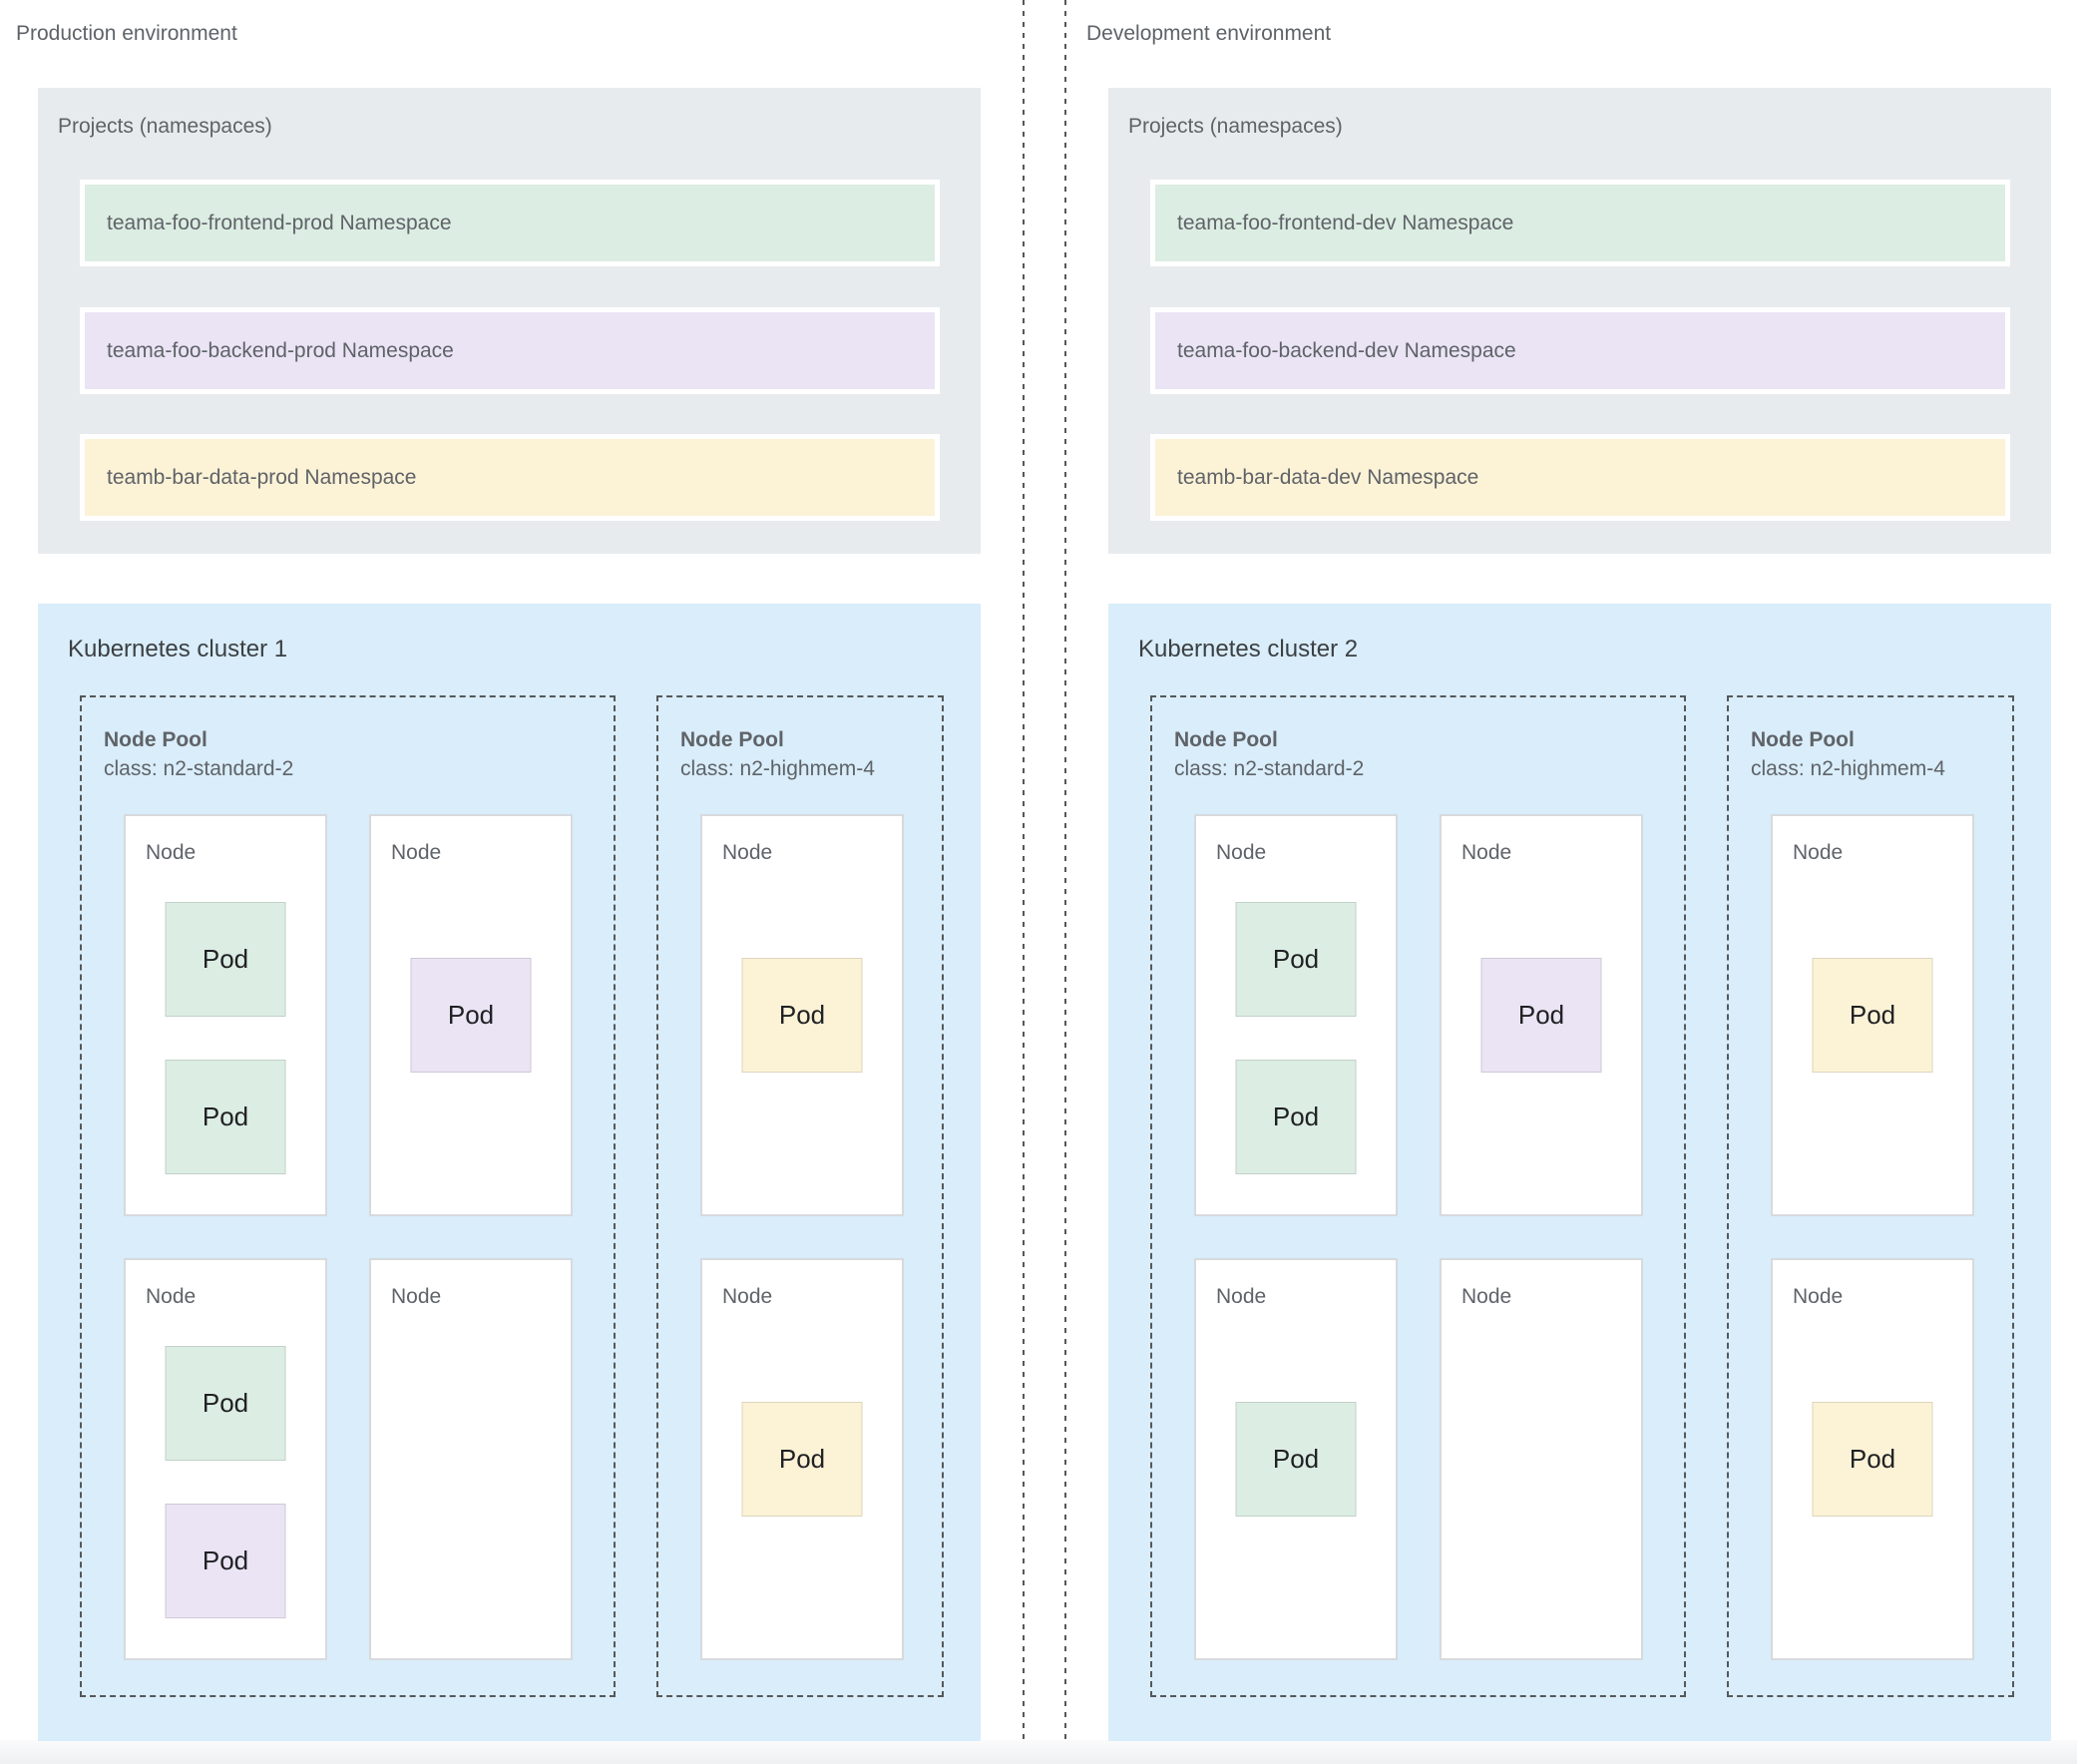 The height and width of the screenshot is (1764, 2077). What do you see at coordinates (1249, 649) in the screenshot?
I see `cluster-title: Kubernetes cluster 2` at bounding box center [1249, 649].